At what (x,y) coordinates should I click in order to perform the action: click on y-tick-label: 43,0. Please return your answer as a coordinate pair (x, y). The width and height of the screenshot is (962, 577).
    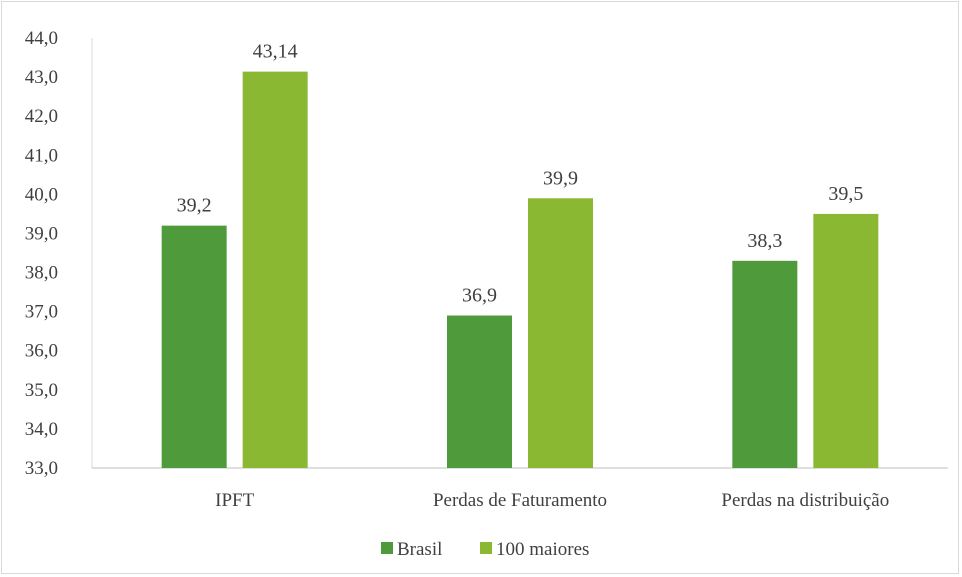
    Looking at the image, I should click on (41, 77).